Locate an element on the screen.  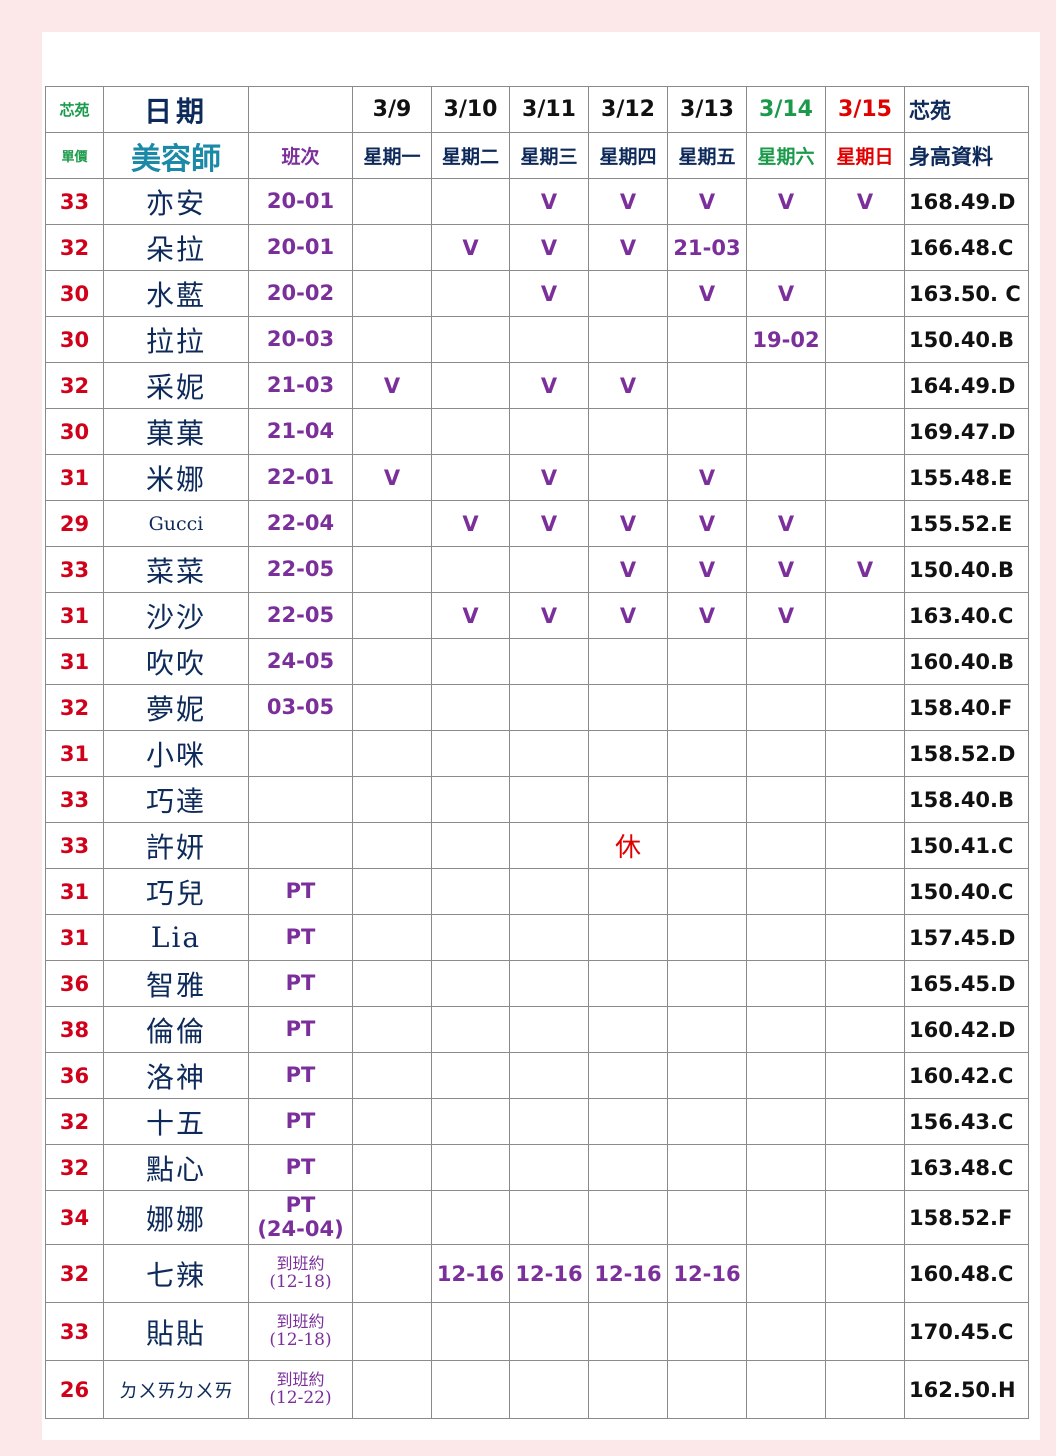
table-row: 31 巧兒 PT 150.40.C is located at coordinates (537, 891).